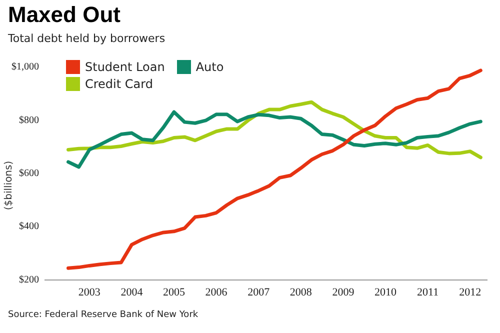  What do you see at coordinates (119, 84) in the screenshot?
I see `legend-label: Credit Card` at bounding box center [119, 84].